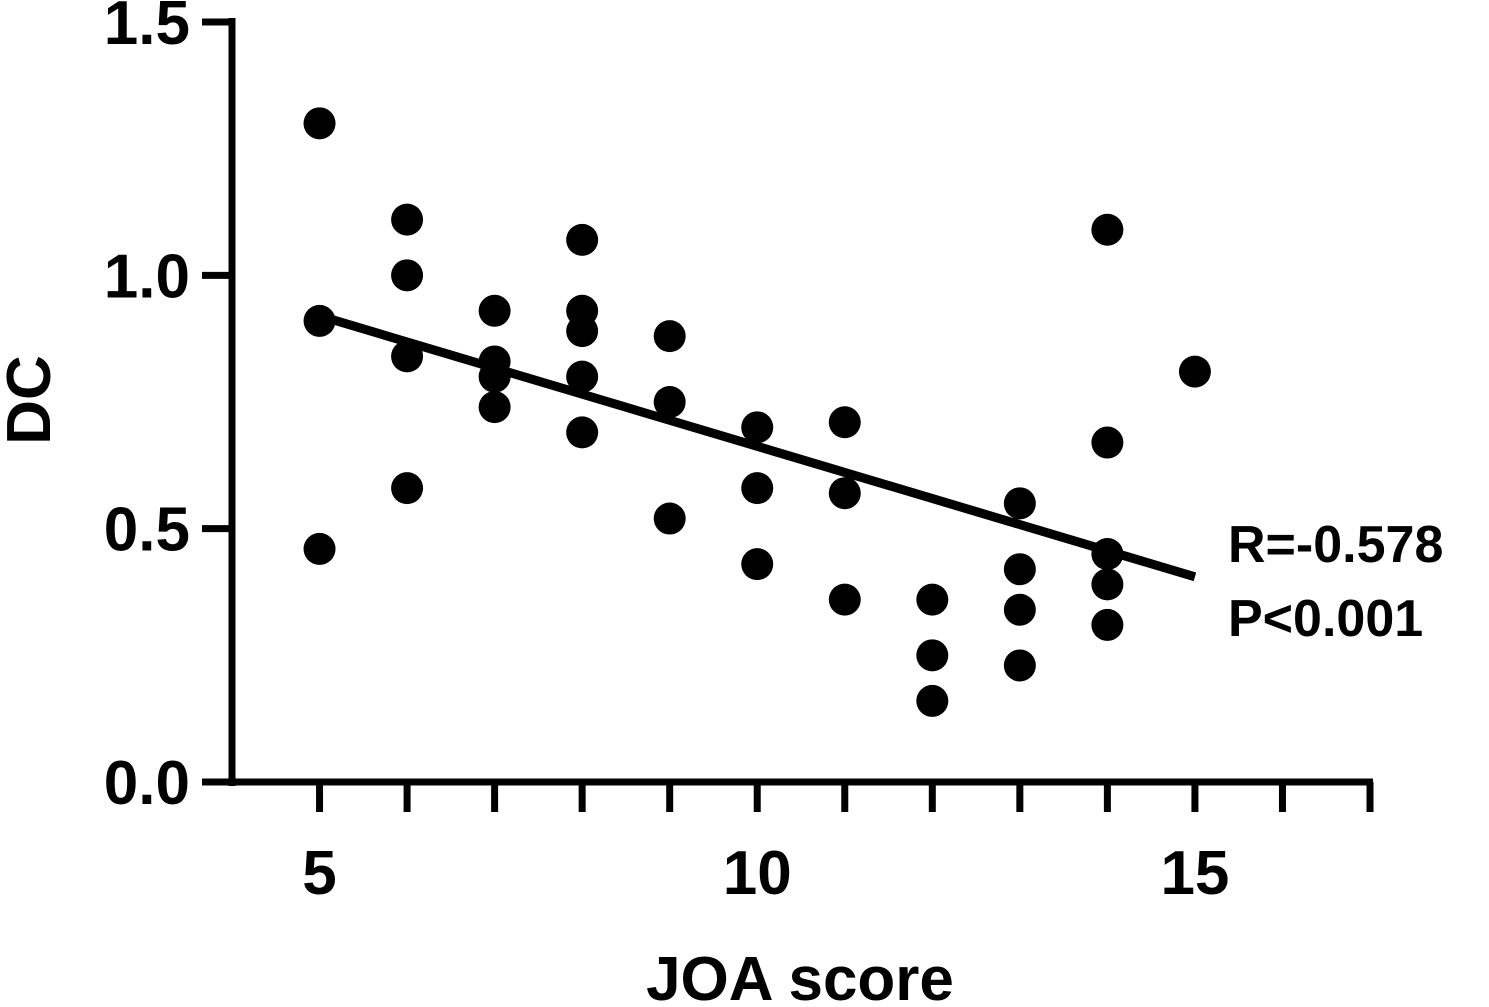 This screenshot has height=1007, width=1489. What do you see at coordinates (757, 873) in the screenshot?
I see `x-tick-label: 10` at bounding box center [757, 873].